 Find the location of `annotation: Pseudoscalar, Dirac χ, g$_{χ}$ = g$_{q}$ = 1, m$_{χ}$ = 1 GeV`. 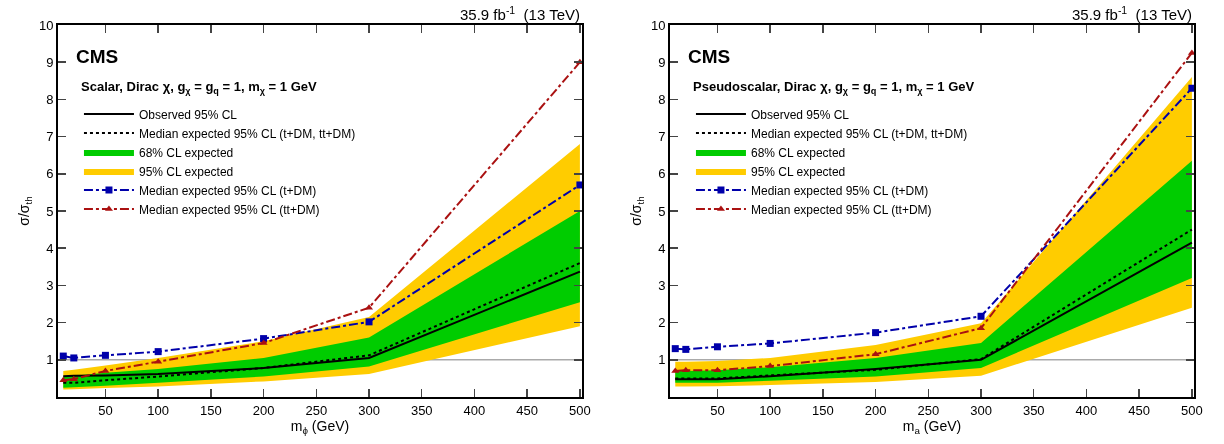

annotation: Pseudoscalar, Dirac χ, g$_{χ}$ = g$_{q}$ = 1, m$_{χ}$ = 1 GeV is located at coordinates (834, 87).